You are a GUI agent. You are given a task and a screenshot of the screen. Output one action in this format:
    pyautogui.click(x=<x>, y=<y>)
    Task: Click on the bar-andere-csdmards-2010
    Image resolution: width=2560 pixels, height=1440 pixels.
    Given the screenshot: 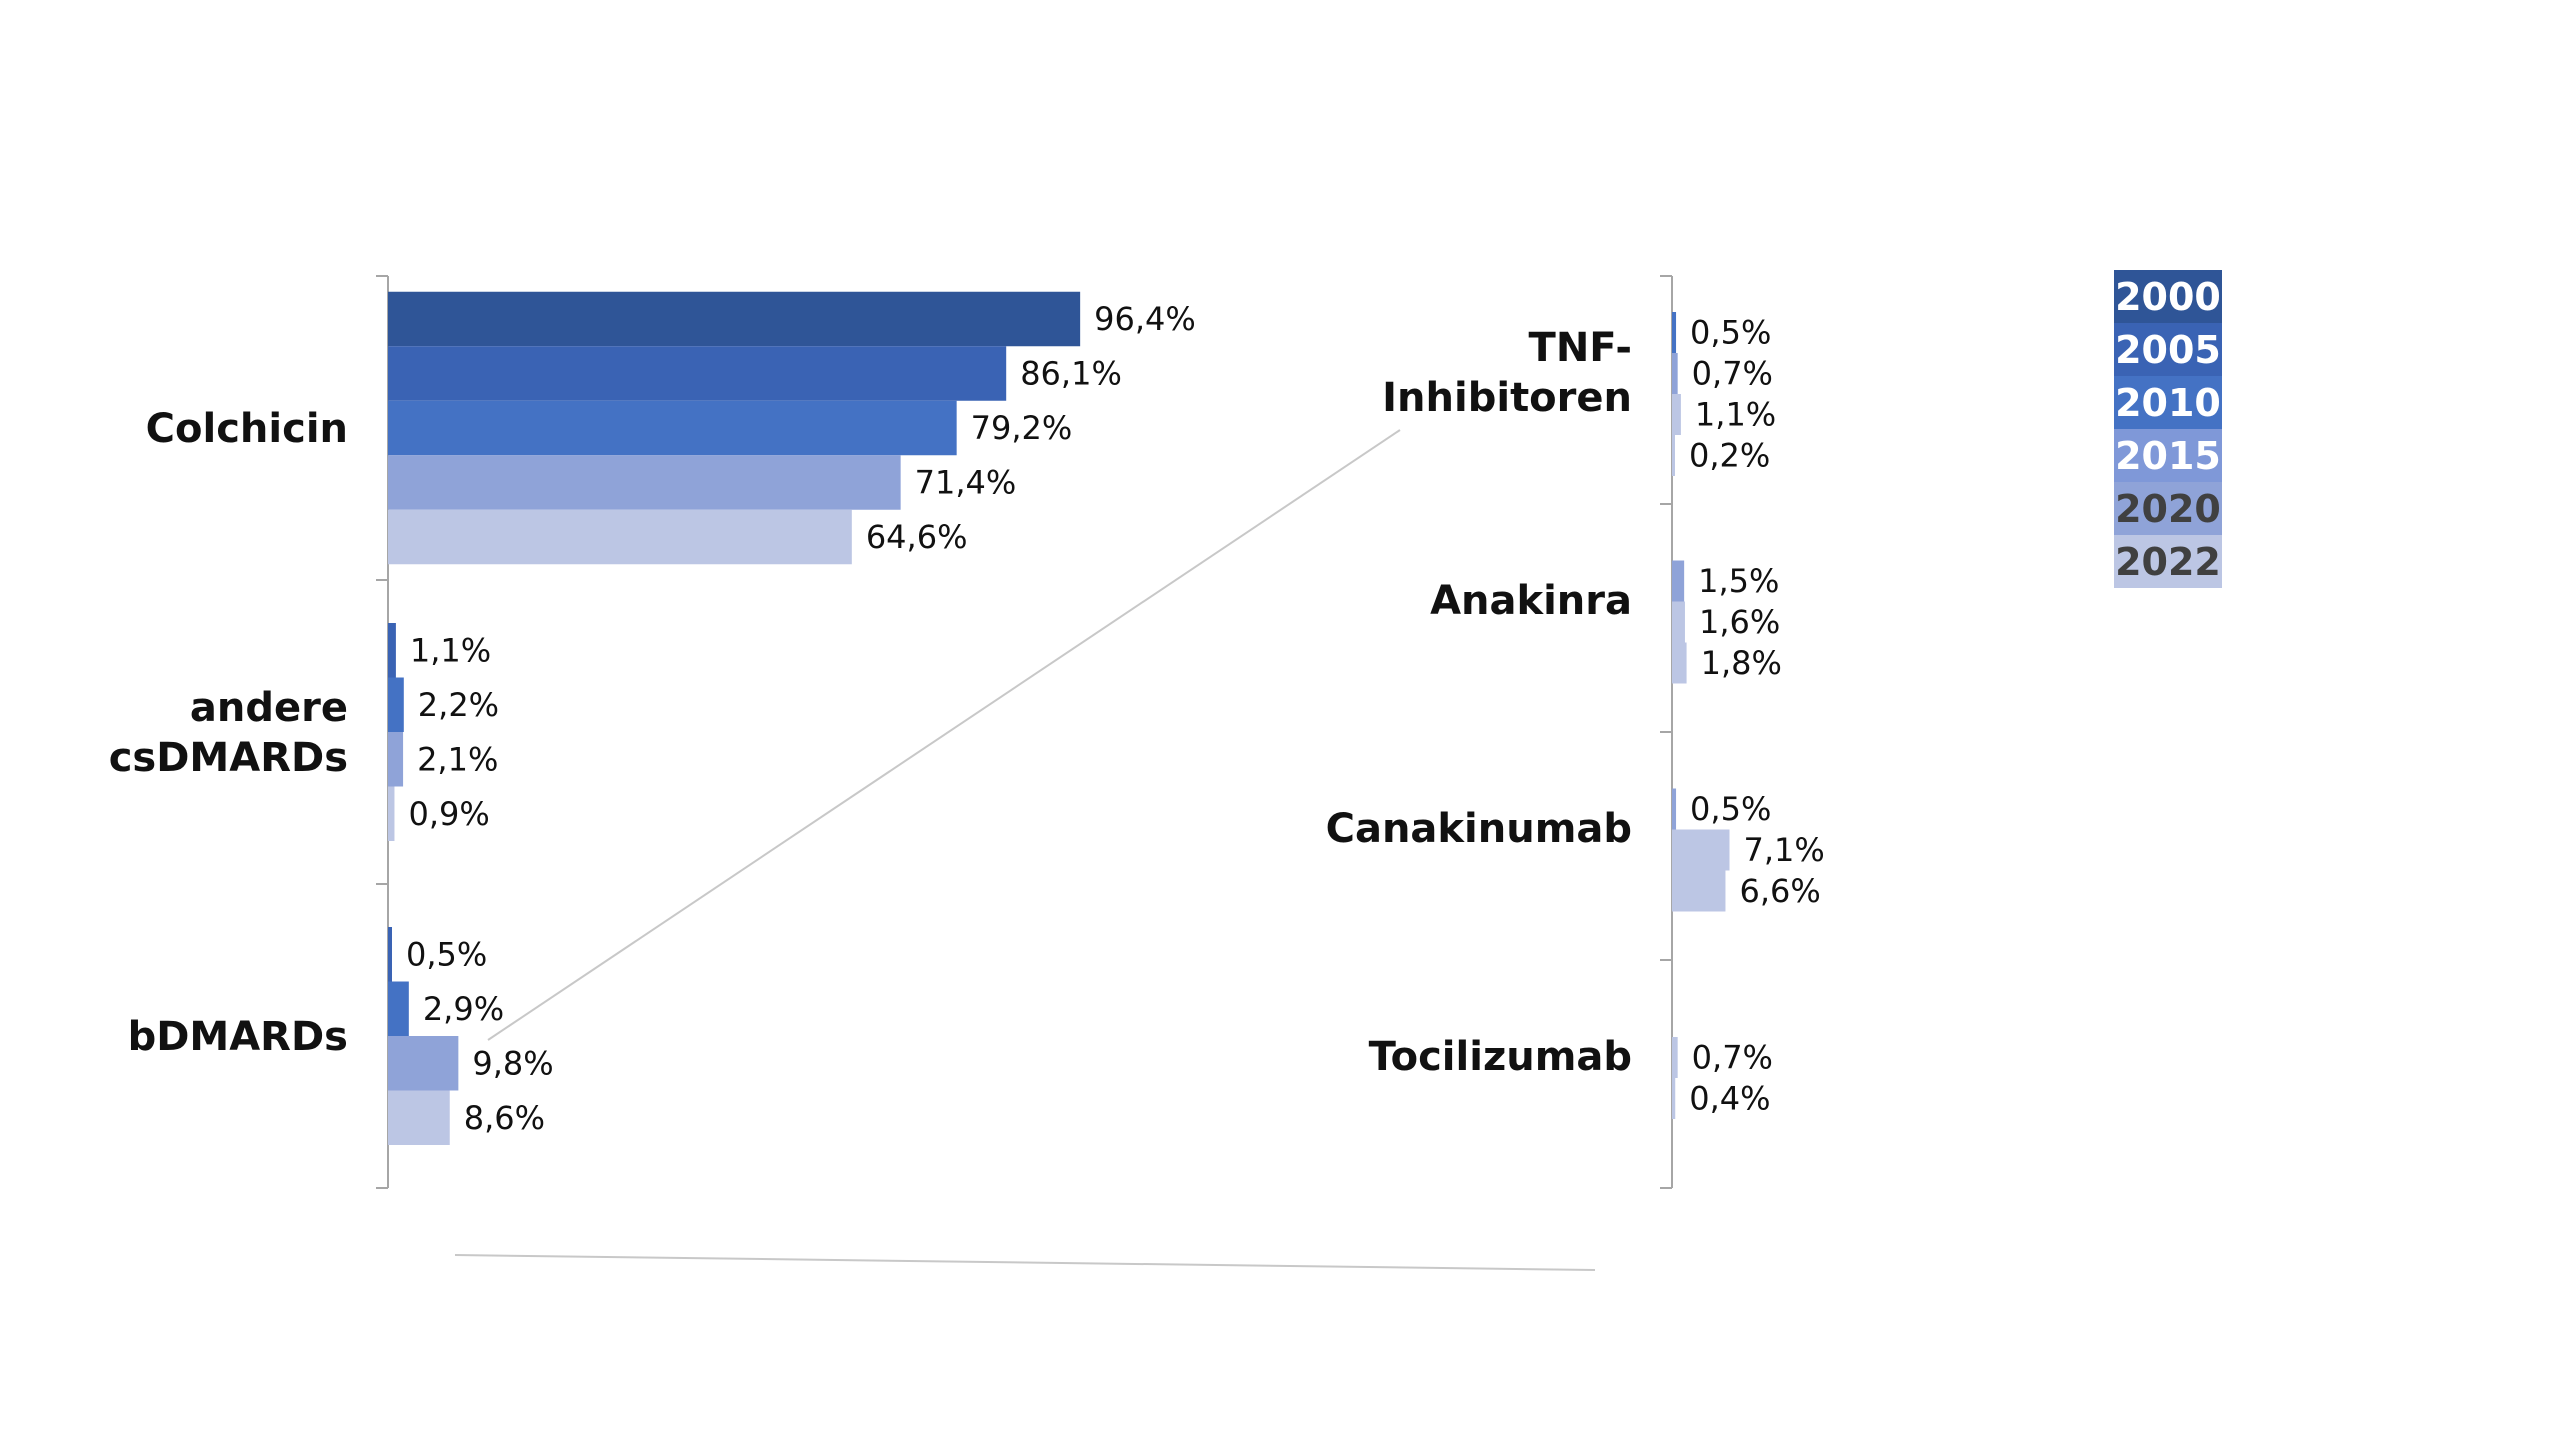 What is the action you would take?
    pyautogui.click(x=396, y=704)
    